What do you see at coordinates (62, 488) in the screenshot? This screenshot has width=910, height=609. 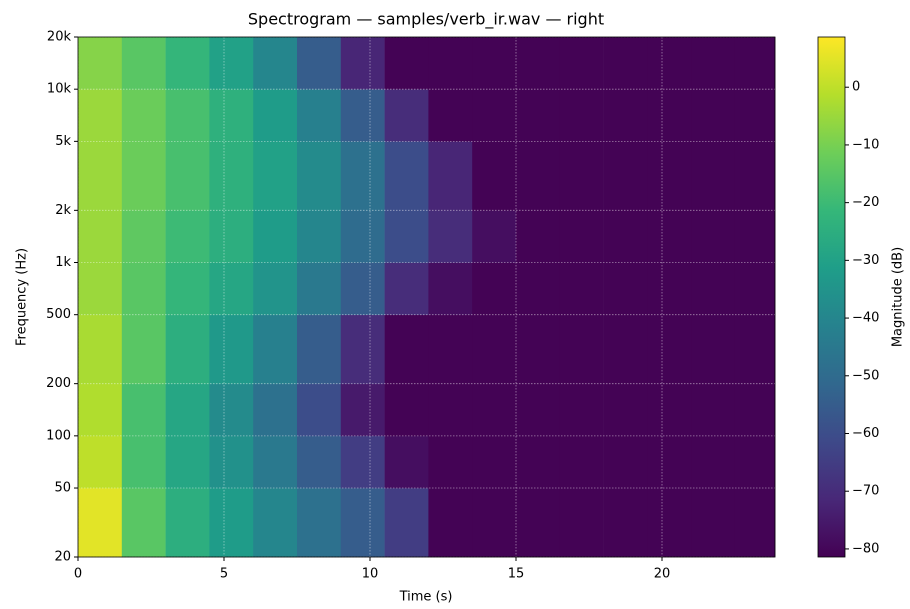 I see `y-tick-label: 50` at bounding box center [62, 488].